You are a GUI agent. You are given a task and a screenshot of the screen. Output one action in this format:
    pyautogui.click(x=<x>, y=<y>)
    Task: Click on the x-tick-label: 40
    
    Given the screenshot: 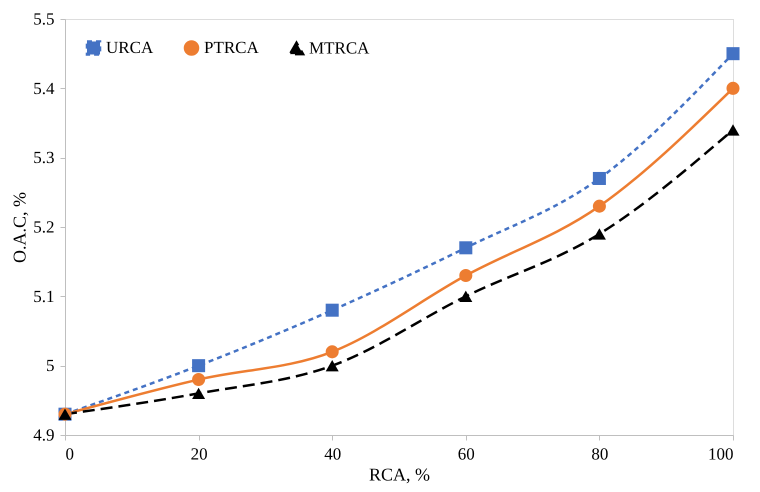 What is the action you would take?
    pyautogui.click(x=333, y=454)
    